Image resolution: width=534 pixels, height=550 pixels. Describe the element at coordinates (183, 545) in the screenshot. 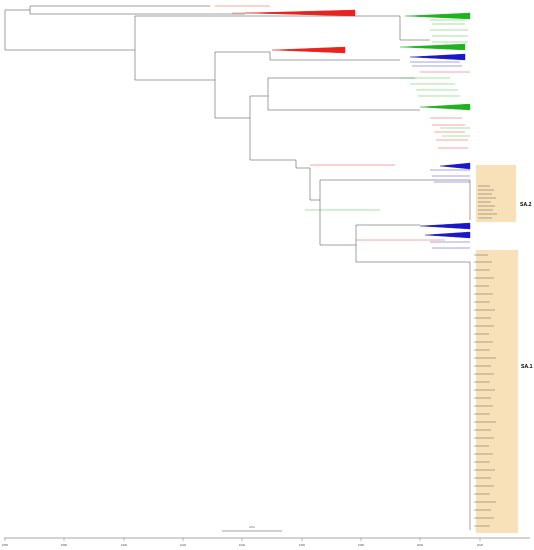

I see `axis-tick-label: 1920` at that location.